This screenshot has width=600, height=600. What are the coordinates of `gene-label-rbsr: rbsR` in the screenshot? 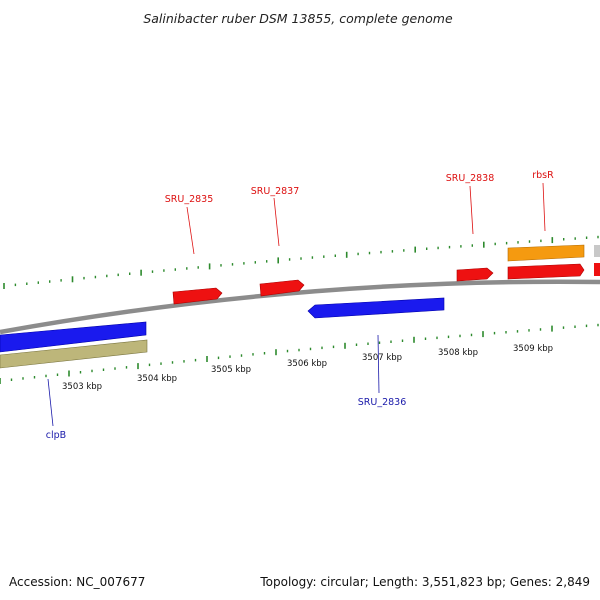 It's located at (543, 175).